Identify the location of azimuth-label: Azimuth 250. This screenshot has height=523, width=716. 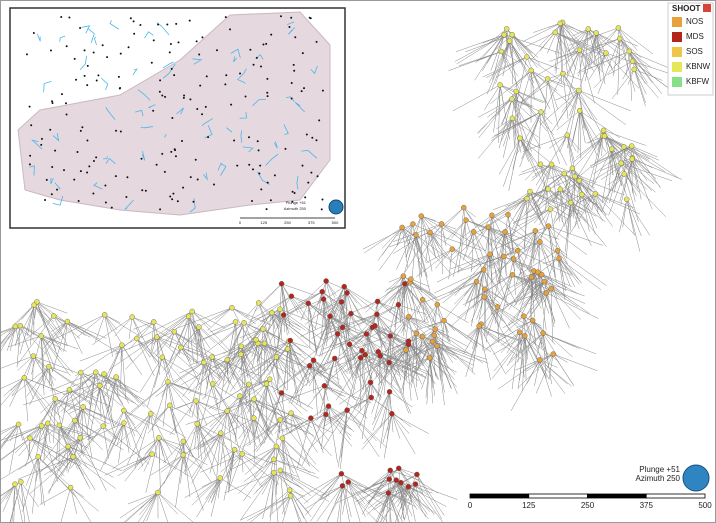
(658, 478).